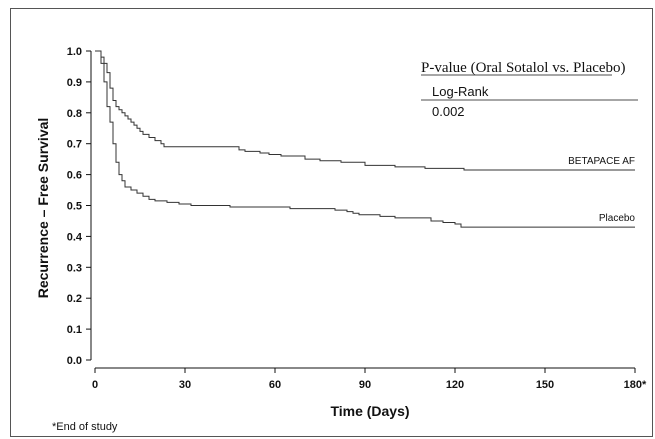 The width and height of the screenshot is (655, 439). I want to click on y-axis-ticks: 0.0 0.1 0.2 0.3 0.4 0.5 0.6 0.7 0.8 0.9 1.0, so click(79, 206).